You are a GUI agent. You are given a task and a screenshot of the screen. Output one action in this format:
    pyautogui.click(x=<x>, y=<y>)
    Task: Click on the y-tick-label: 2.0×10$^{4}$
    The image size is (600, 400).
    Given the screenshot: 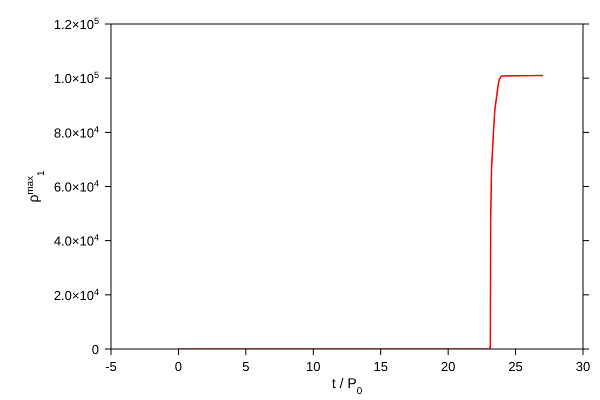 What is the action you would take?
    pyautogui.click(x=76, y=294)
    